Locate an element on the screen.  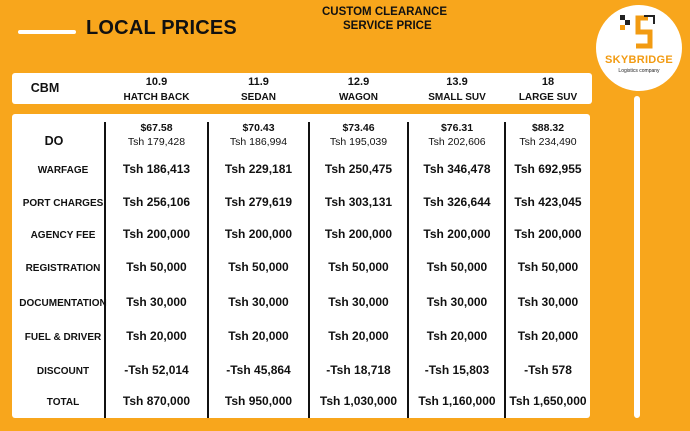
header-cbm-label: CBM is located at coordinates (45, 88).